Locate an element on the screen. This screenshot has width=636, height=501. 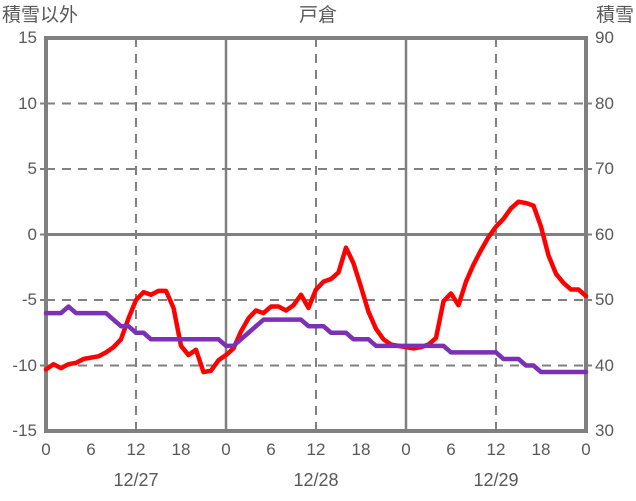
y-axis-left-tick-label: -15 is located at coordinates (24, 430).